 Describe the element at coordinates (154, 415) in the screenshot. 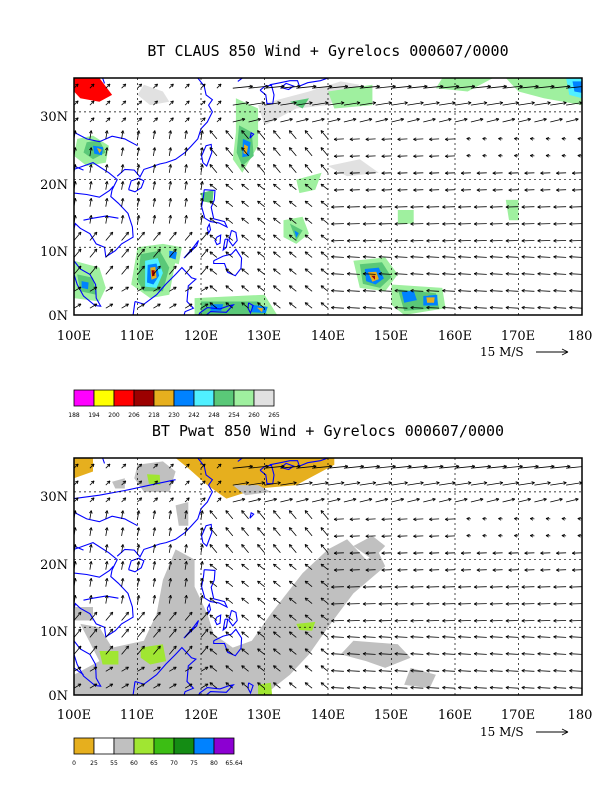

I see `colorbar-label: 218` at that location.